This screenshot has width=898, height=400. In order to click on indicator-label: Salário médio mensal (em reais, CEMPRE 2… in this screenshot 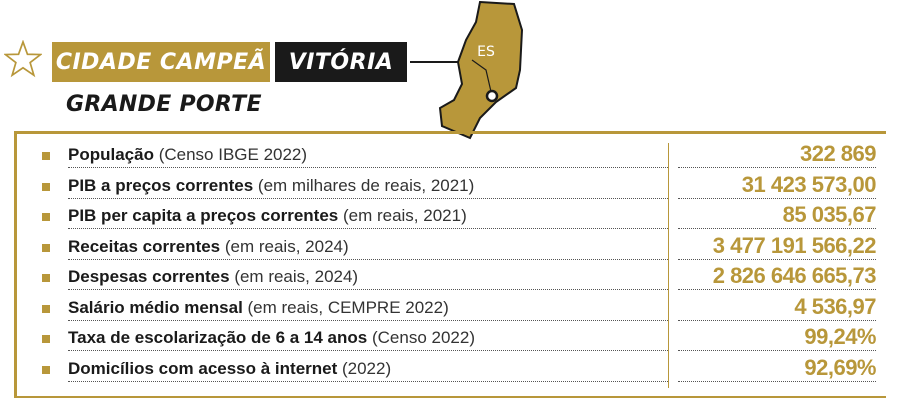, I will do `click(258, 308)`.